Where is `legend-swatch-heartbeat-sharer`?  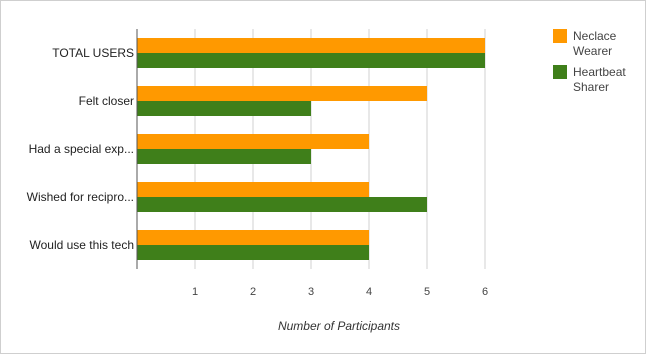 legend-swatch-heartbeat-sharer is located at coordinates (560, 72).